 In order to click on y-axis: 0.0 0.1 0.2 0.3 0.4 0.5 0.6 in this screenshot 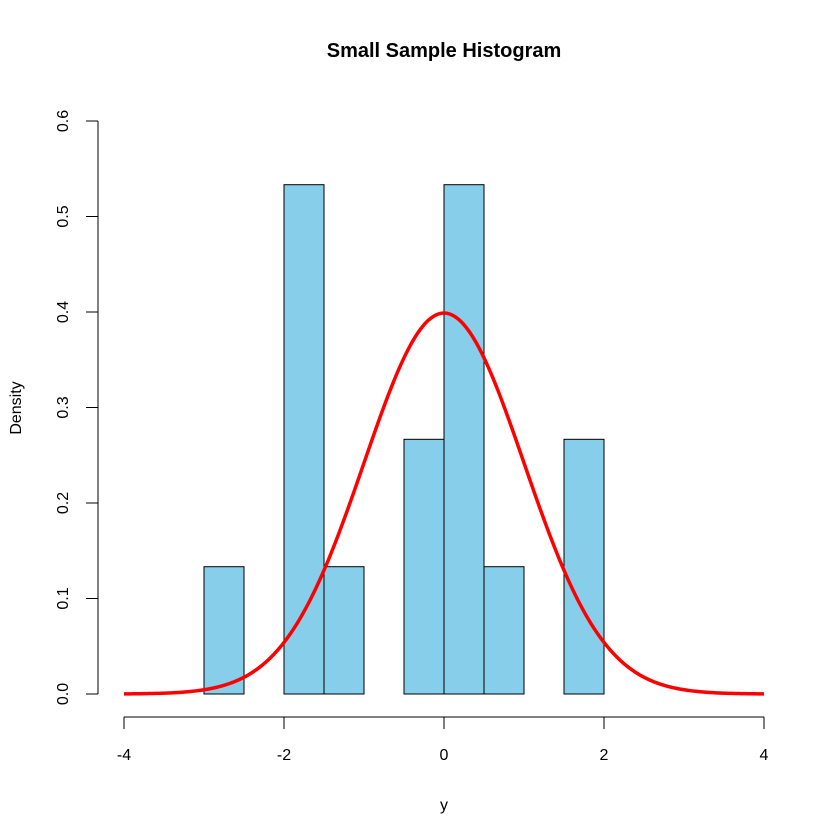, I will do `click(77, 407)`.